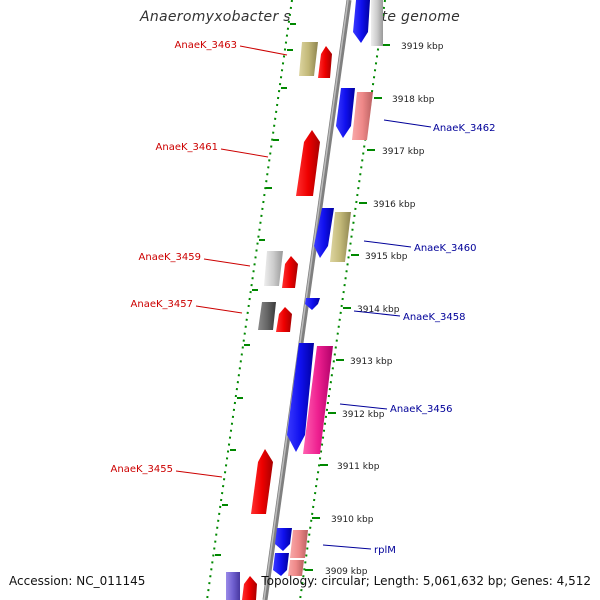 Image resolution: width=600 pixels, height=600 pixels. Describe the element at coordinates (347, 307) in the screenshot. I see `kbp-ticks` at that location.